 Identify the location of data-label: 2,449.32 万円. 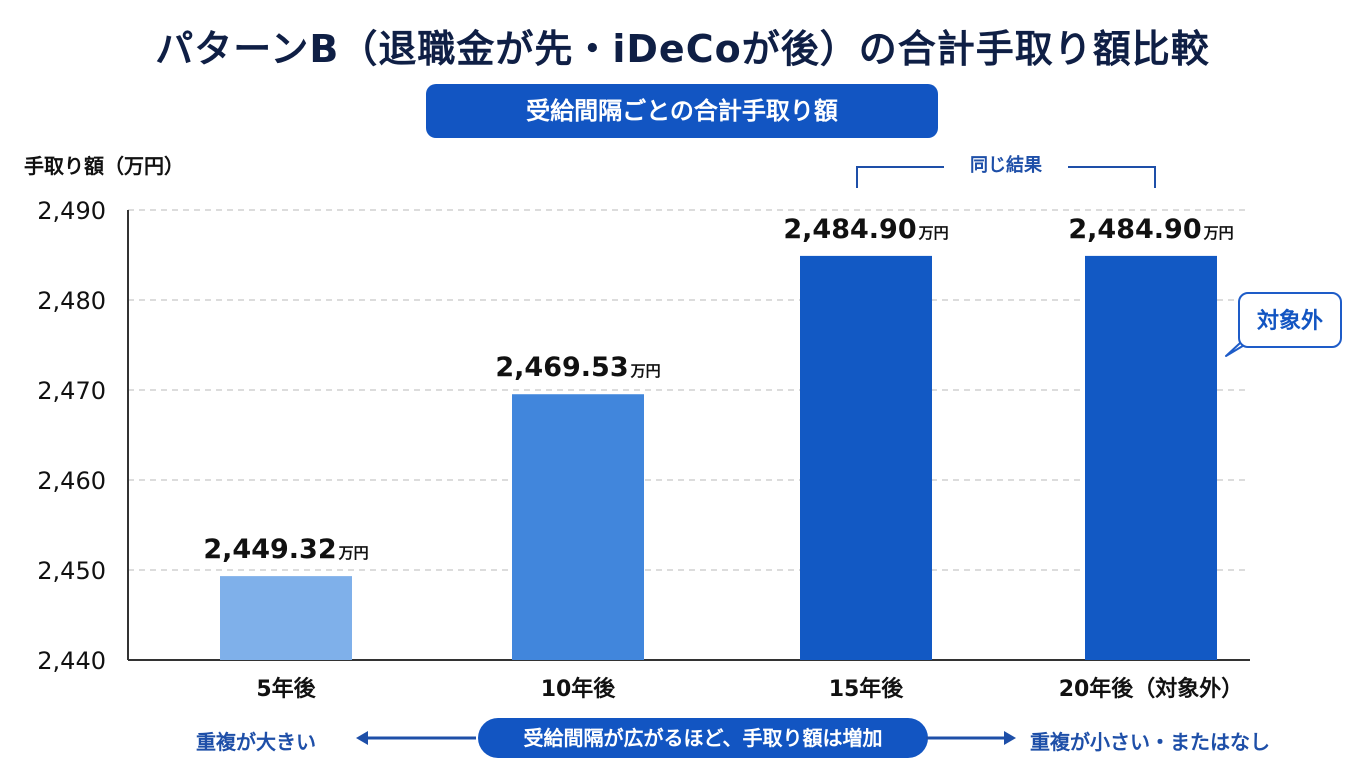
(285, 549).